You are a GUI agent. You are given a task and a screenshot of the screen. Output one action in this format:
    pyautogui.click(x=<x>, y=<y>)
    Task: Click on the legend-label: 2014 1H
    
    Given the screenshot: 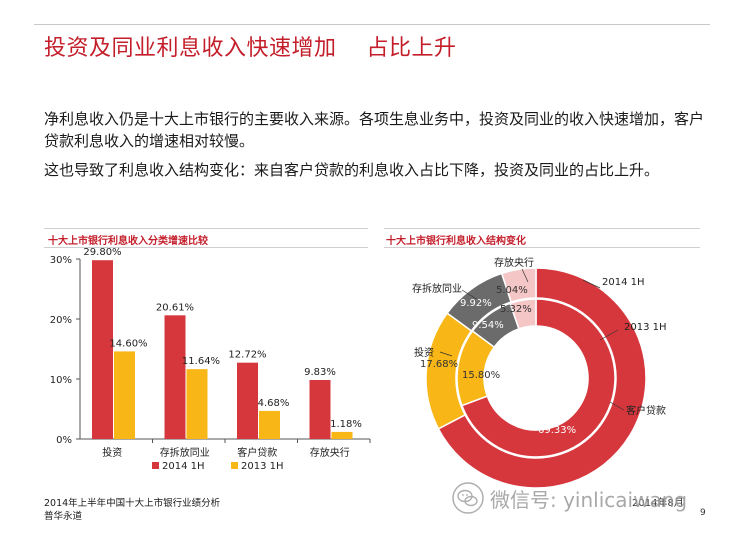 What is the action you would take?
    pyautogui.click(x=183, y=466)
    